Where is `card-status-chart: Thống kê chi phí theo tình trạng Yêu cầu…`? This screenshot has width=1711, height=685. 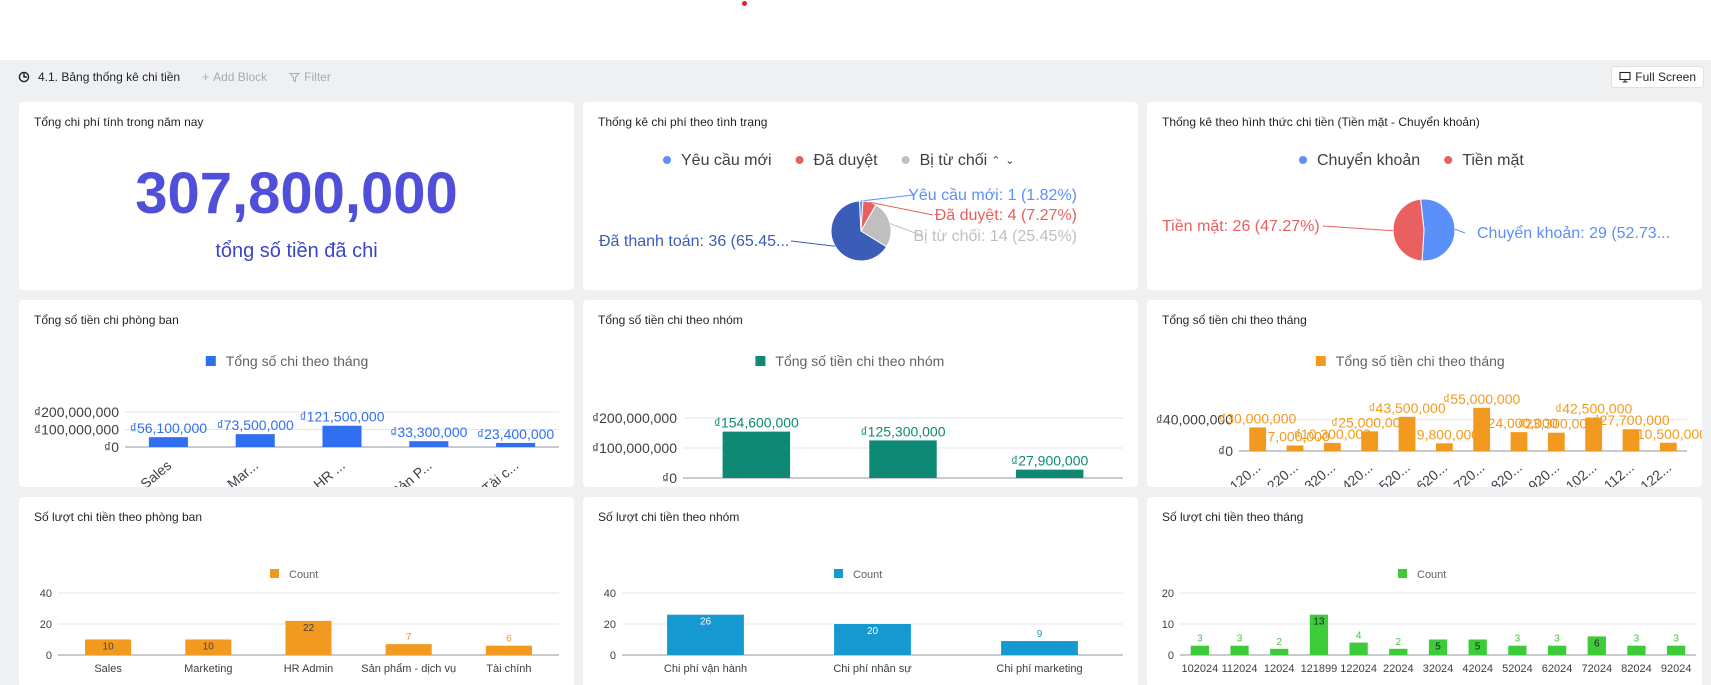 card-status-chart: Thống kê chi phí theo tình trạng Yêu cầu… is located at coordinates (860, 196).